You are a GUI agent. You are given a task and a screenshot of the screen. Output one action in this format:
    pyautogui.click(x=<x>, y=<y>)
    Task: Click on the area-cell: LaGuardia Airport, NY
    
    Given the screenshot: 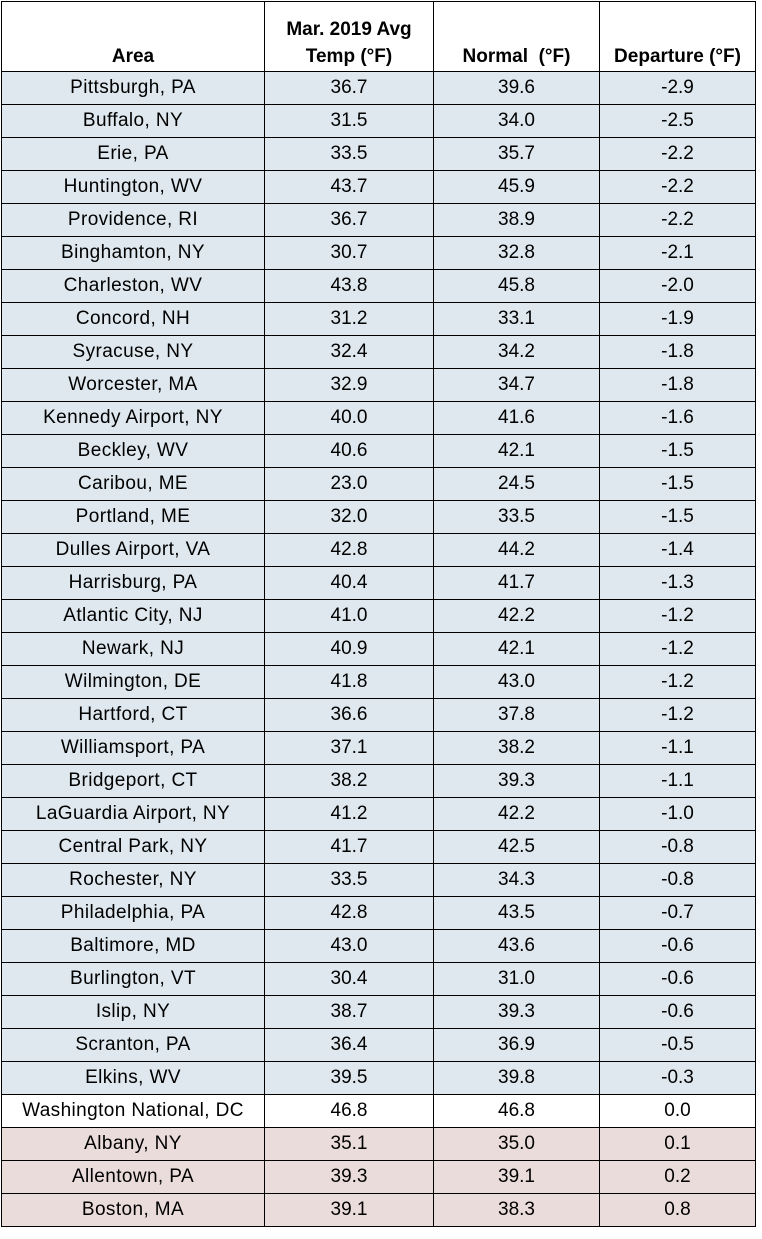 What is the action you would take?
    pyautogui.click(x=133, y=814)
    